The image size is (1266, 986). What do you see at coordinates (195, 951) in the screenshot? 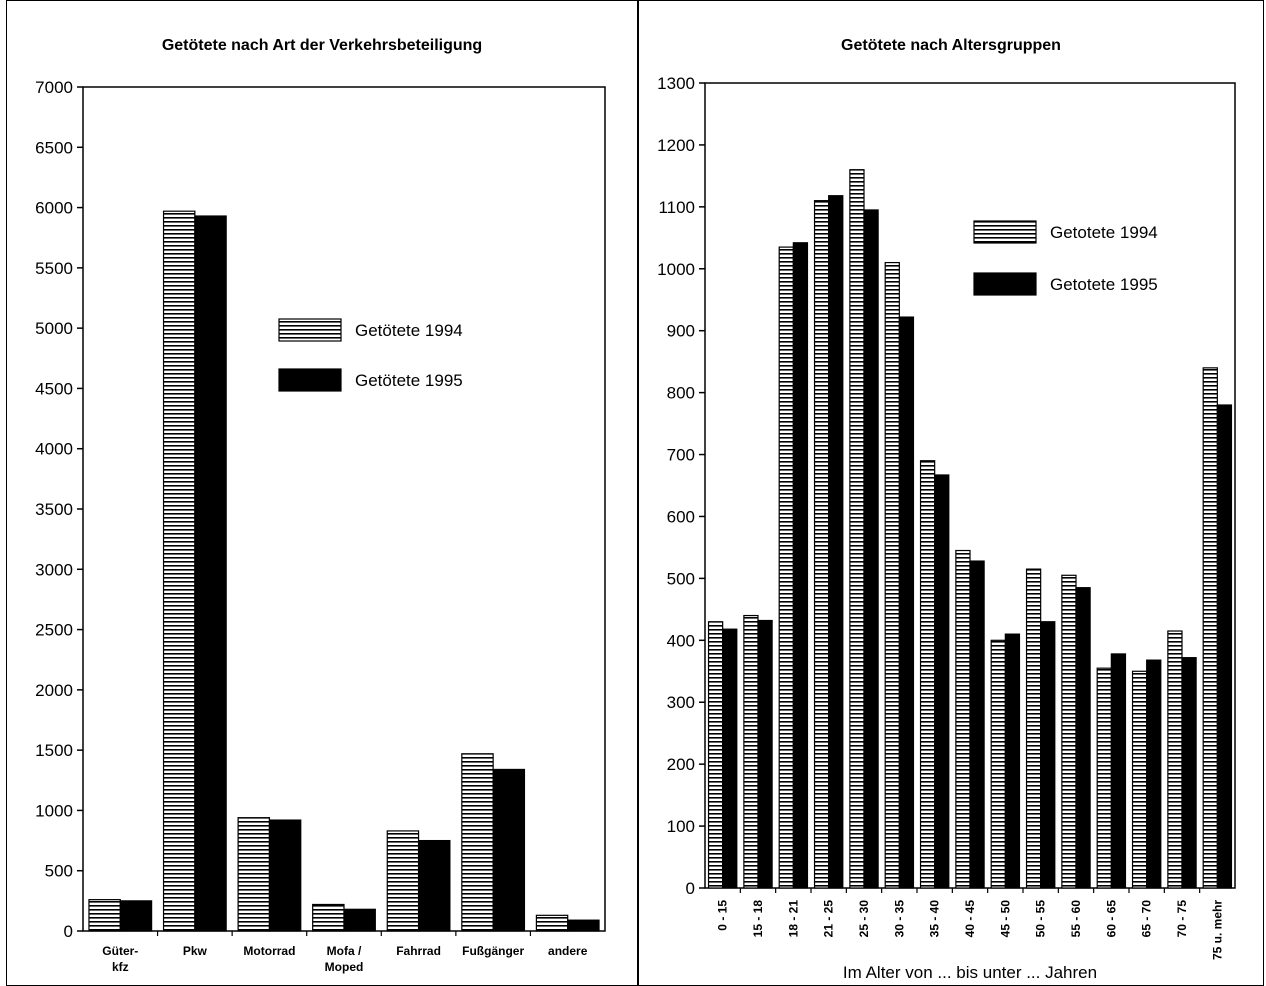
I see `x-tick-label: Pkw` at bounding box center [195, 951].